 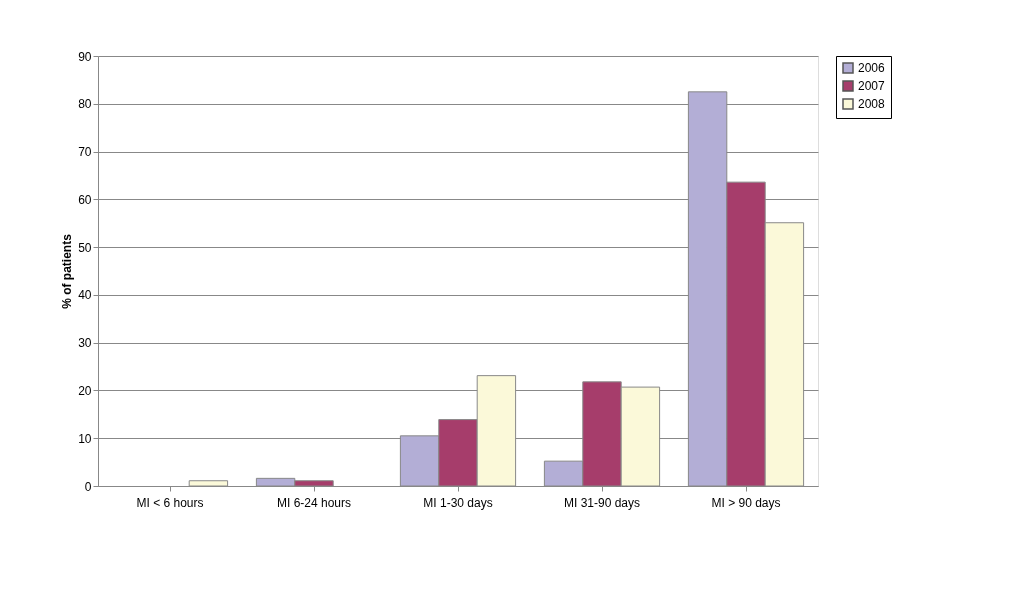 I want to click on legend-label: 2006, so click(x=872, y=68).